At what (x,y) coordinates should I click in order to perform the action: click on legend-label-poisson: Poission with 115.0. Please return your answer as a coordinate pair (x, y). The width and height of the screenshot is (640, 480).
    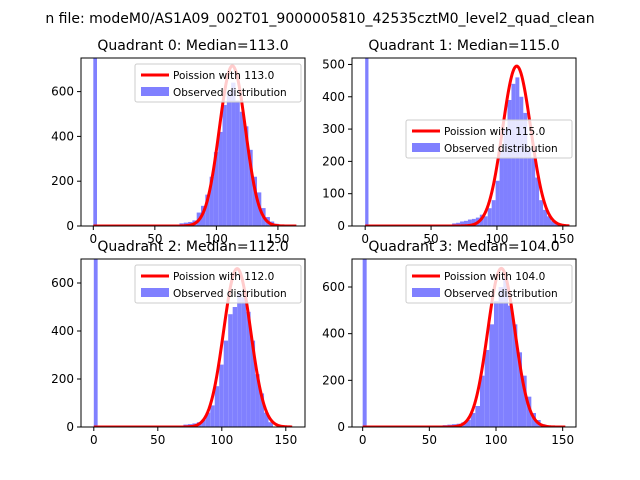
    Looking at the image, I should click on (494, 132).